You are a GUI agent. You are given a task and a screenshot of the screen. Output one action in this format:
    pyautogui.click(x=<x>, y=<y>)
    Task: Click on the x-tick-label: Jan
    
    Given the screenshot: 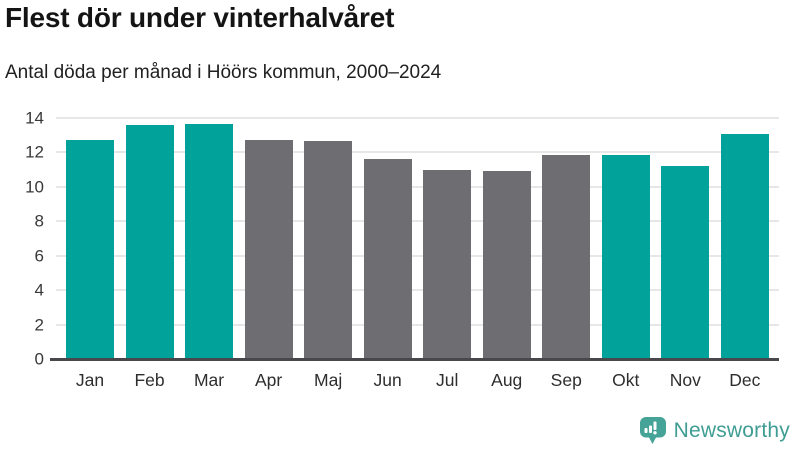 What is the action you would take?
    pyautogui.click(x=90, y=380)
    